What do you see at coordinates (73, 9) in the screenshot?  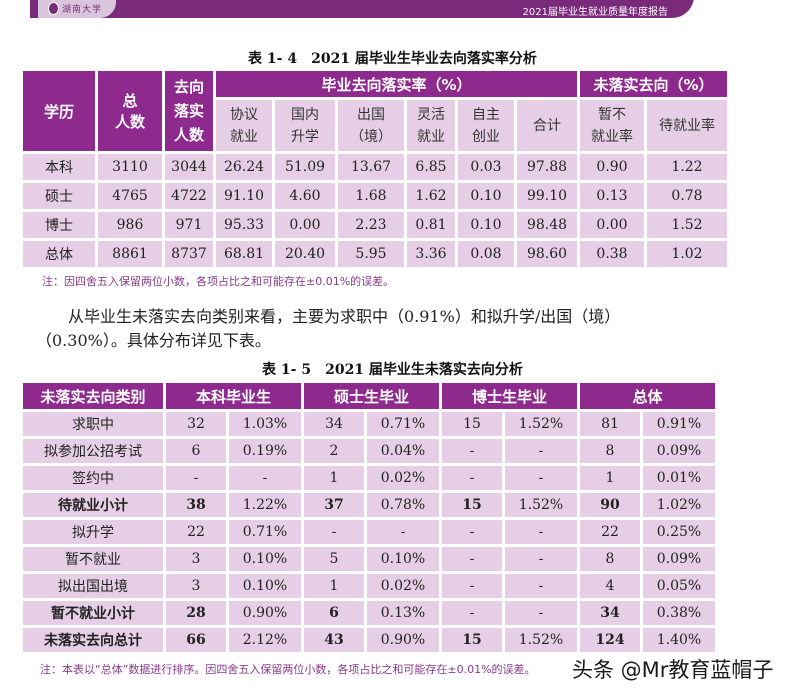 I see `university-logo: 湖南大学` at bounding box center [73, 9].